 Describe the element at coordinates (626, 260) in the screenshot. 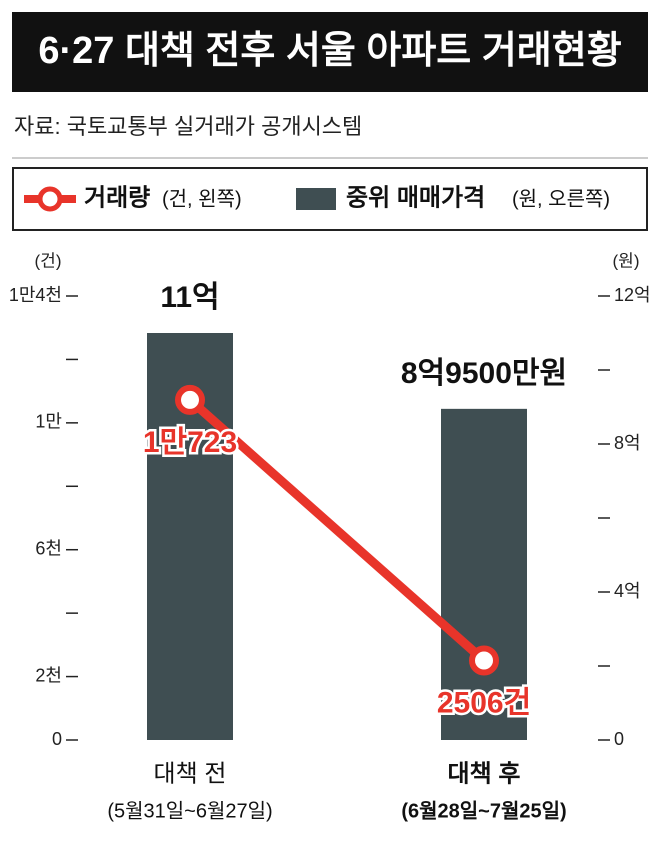

I see `y2-axis-label: (원)` at that location.